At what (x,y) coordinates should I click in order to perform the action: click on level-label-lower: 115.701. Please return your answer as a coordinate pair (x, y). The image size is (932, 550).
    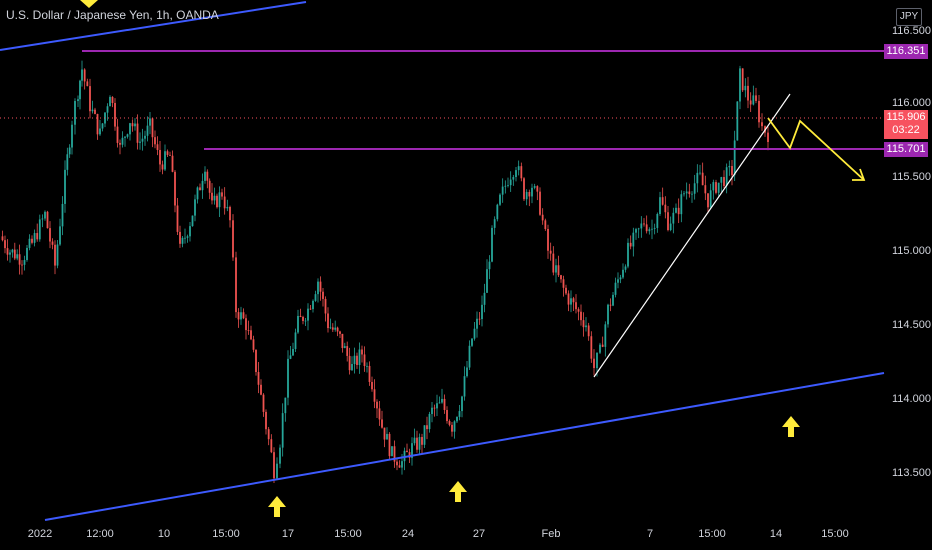
    Looking at the image, I should click on (906, 149).